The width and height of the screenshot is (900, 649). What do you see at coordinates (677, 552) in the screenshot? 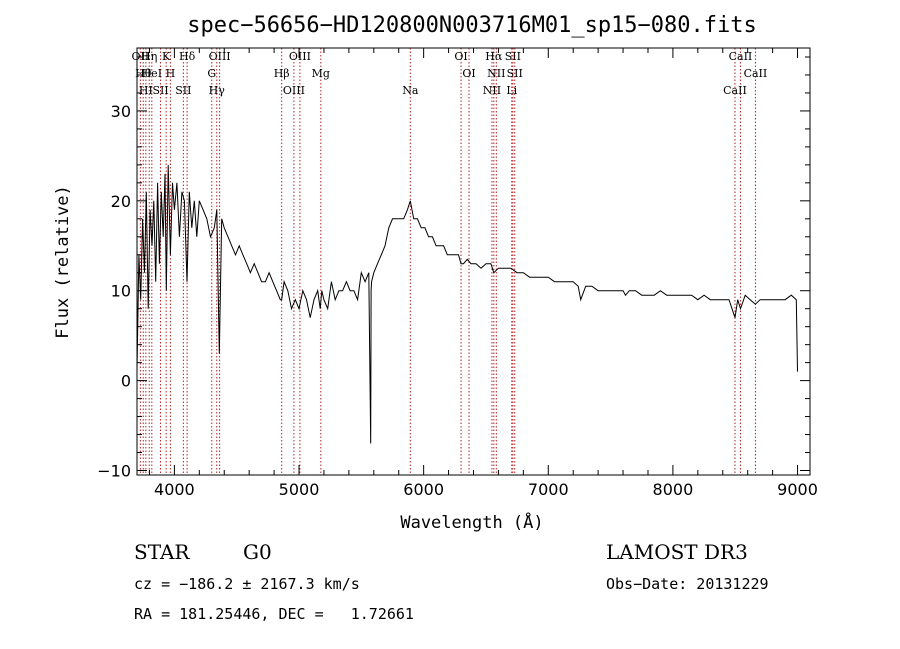
I see `survey-name: LAMOST DR3` at bounding box center [677, 552].